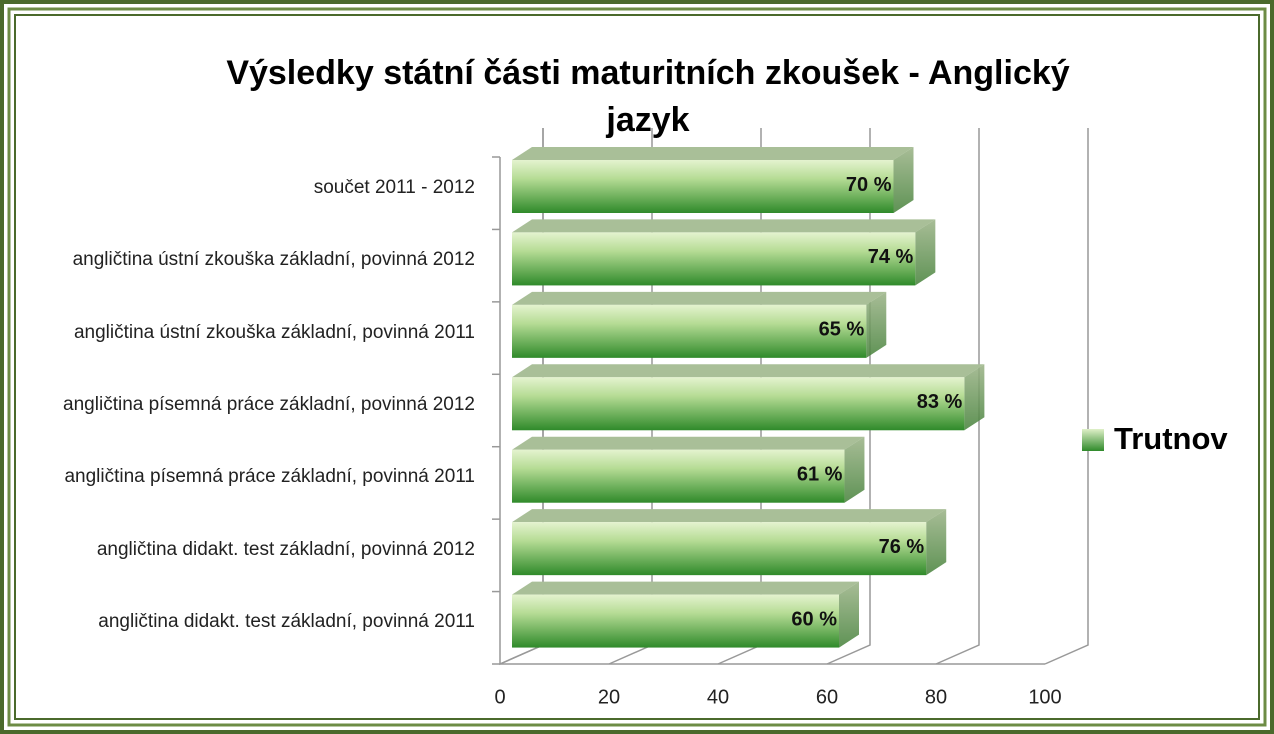 This screenshot has height=734, width=1274. Describe the element at coordinates (1171, 438) in the screenshot. I see `legend-label: Trutnov` at that location.